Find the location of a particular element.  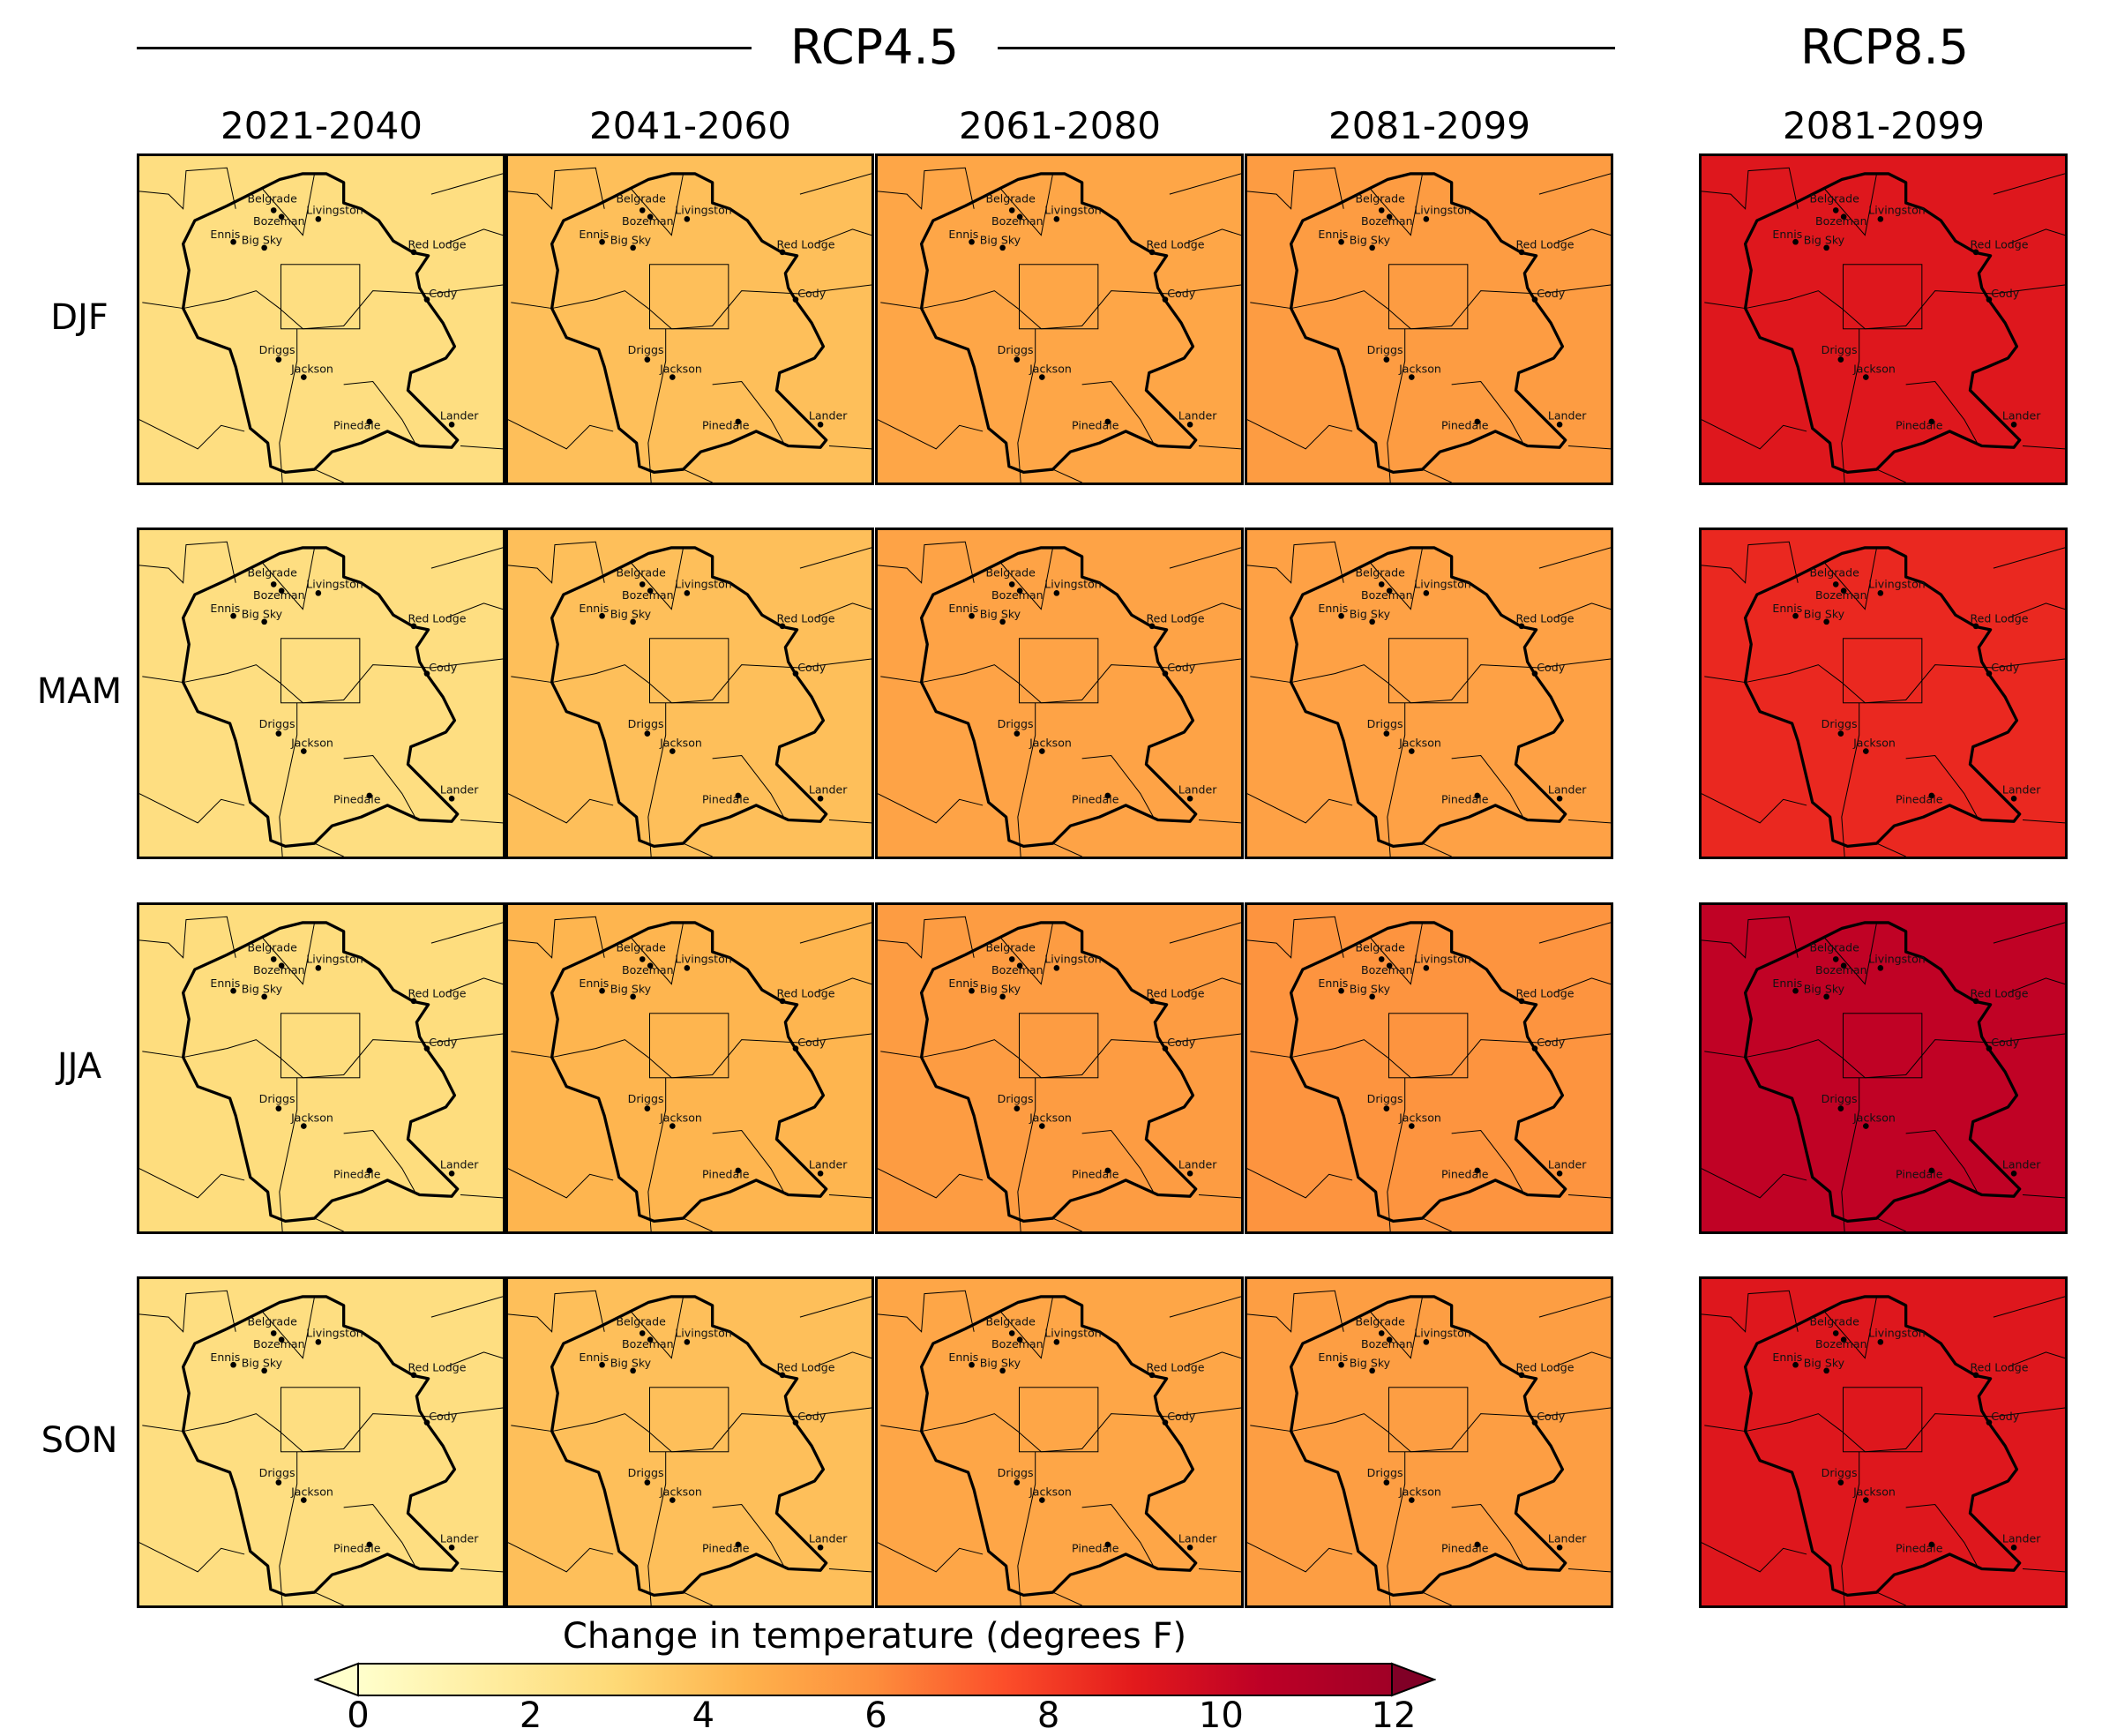

colorbar-extend-low is located at coordinates (336, 1679).